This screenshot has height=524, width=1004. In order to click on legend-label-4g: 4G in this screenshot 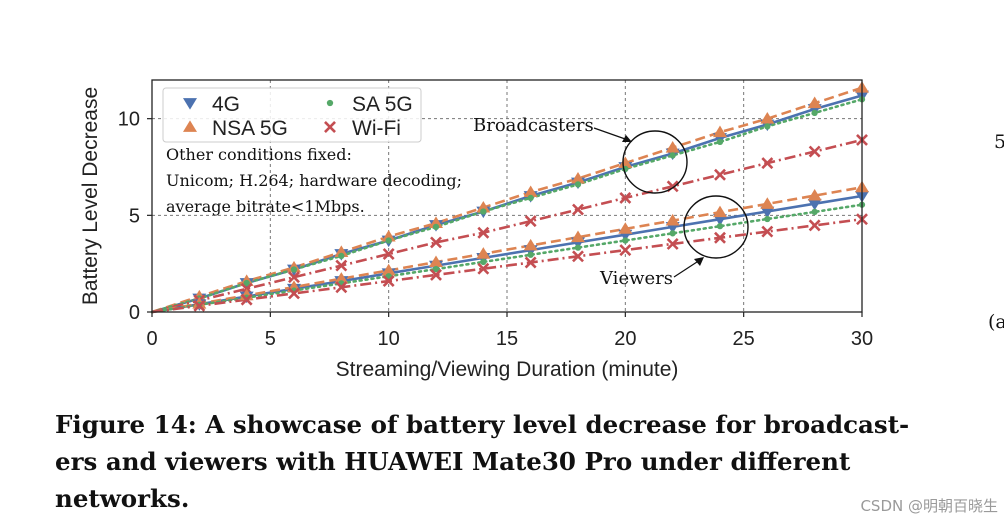, I will do `click(226, 104)`.